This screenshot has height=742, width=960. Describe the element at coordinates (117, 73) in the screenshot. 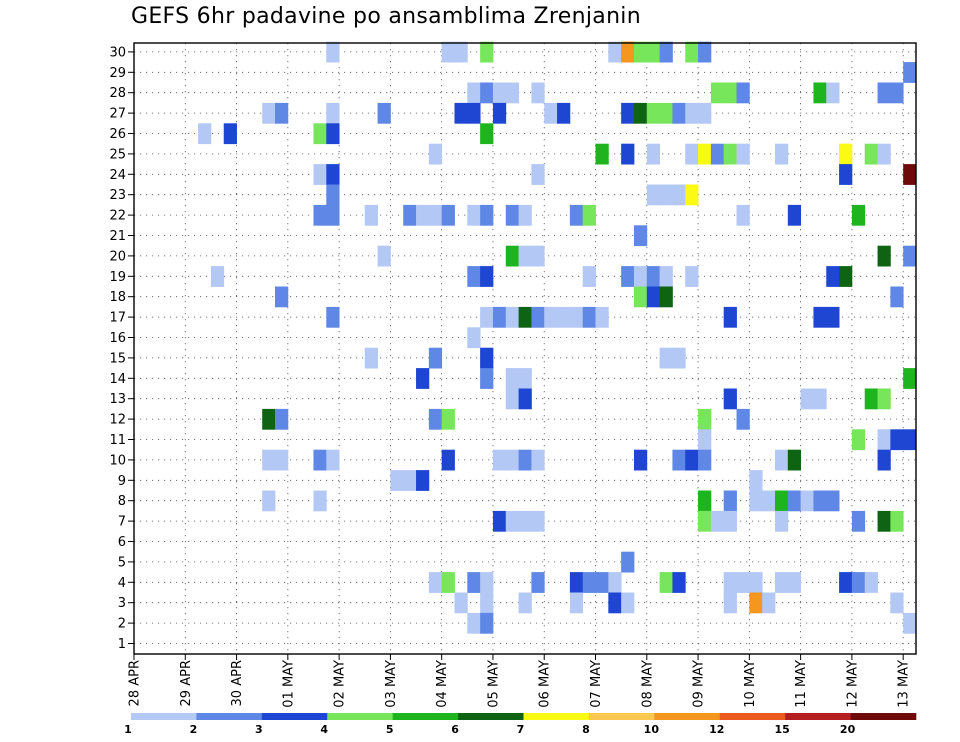

I see `y-tick-label: 29` at that location.